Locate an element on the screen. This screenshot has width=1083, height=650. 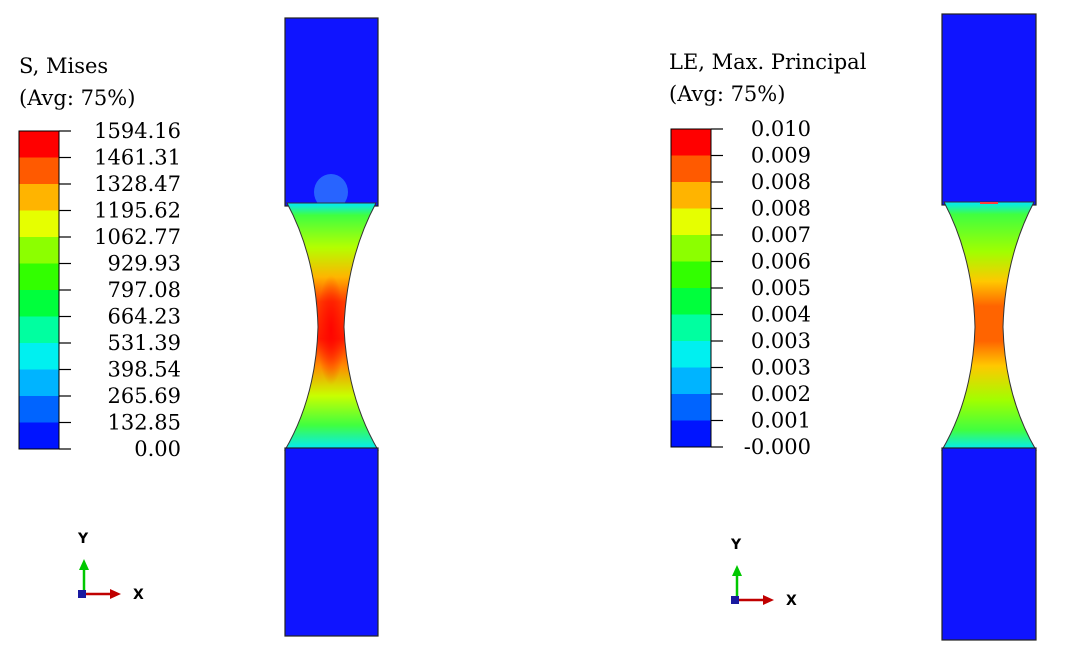
legend-value: 0.004 is located at coordinates (781, 315).